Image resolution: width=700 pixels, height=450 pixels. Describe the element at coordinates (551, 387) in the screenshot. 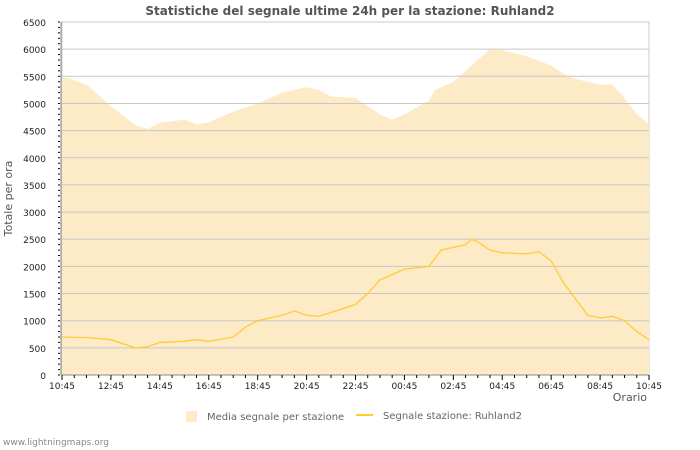

I see `x-tick-label: 06:45` at that location.